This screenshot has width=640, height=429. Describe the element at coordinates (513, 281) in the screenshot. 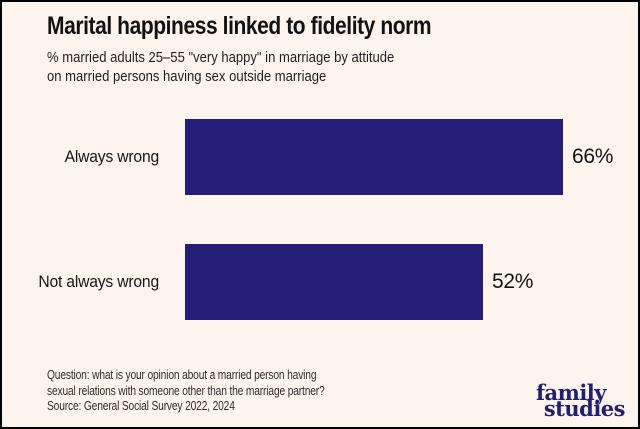

I see `value-label-not-always-wrong: 52%` at that location.